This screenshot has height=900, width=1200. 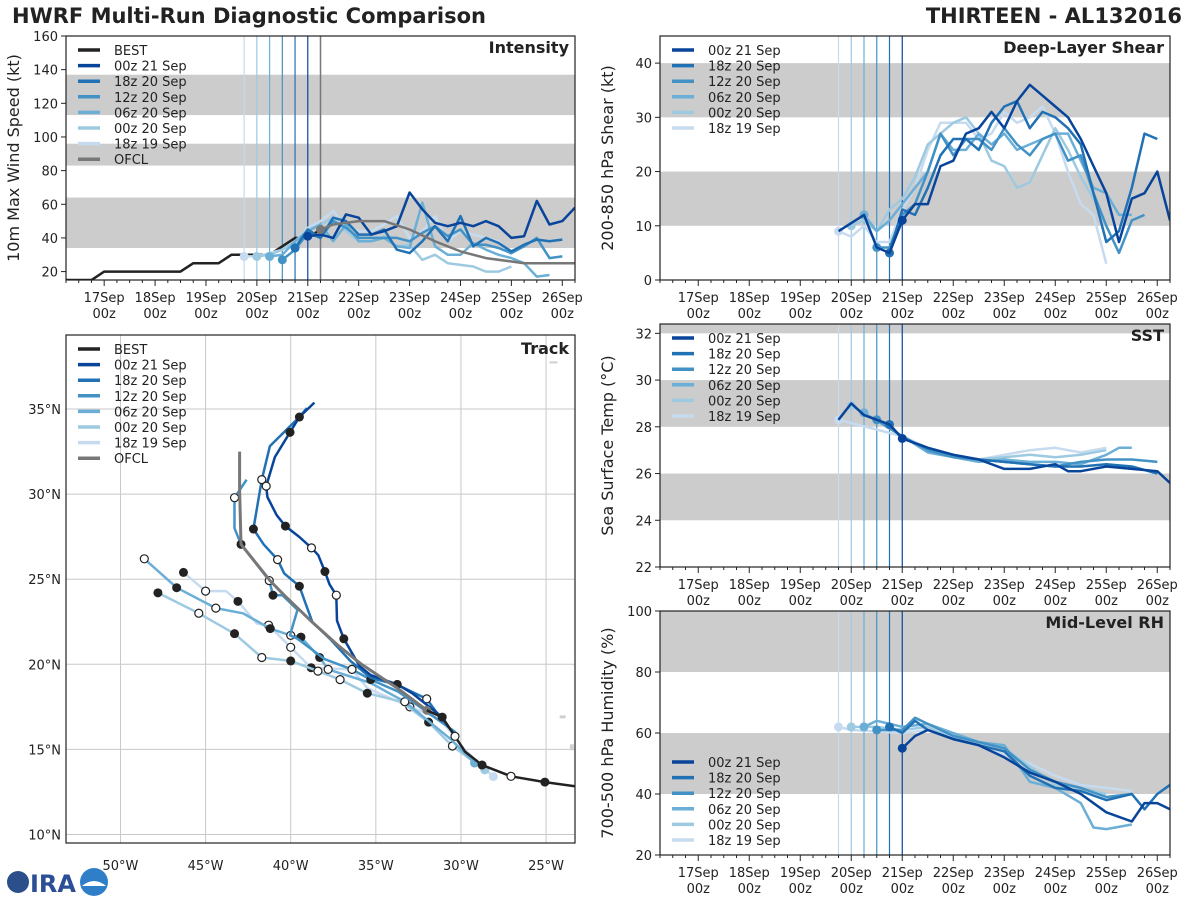 What do you see at coordinates (291, 866) in the screenshot?
I see `longitude-label: 40°W` at bounding box center [291, 866].